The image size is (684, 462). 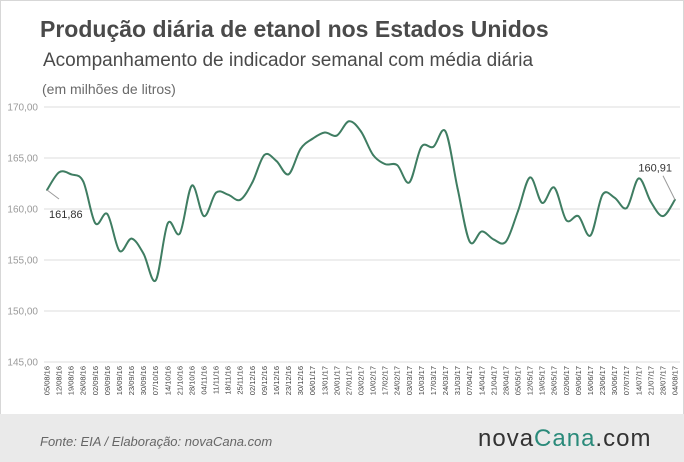 What do you see at coordinates (300, 380) in the screenshot?
I see `x-tick-label: 30/12/16` at bounding box center [300, 380].